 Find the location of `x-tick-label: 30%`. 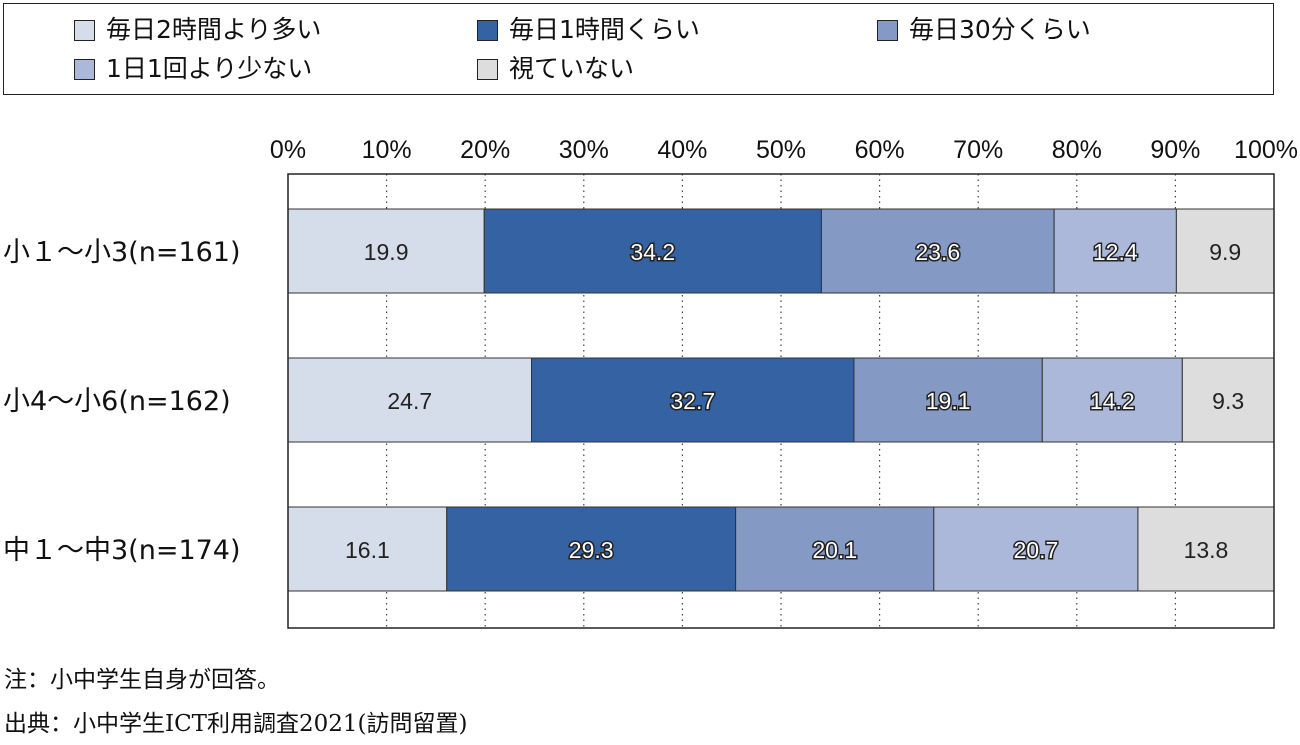

x-tick-label: 30% is located at coordinates (584, 150).